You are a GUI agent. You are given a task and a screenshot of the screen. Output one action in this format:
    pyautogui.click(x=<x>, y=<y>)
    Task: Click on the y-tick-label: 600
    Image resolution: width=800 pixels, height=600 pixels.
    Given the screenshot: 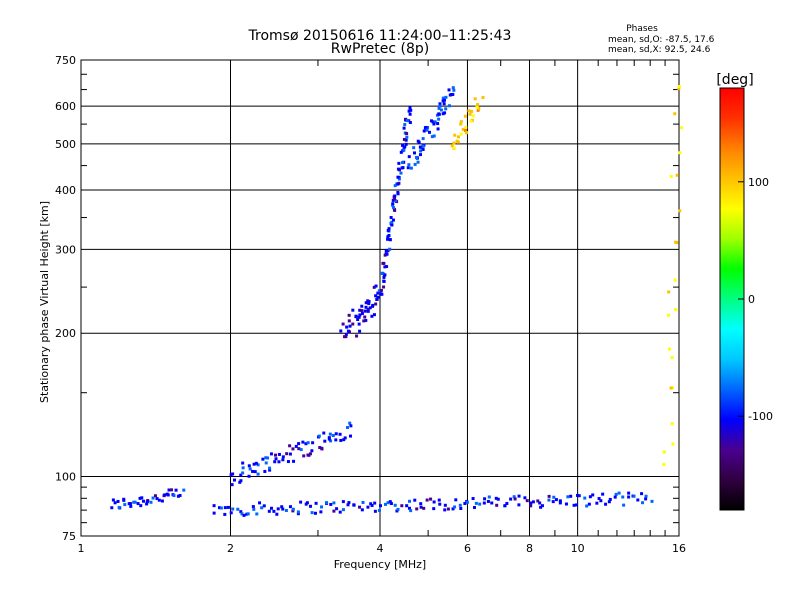 What is the action you would take?
    pyautogui.click(x=65, y=106)
    